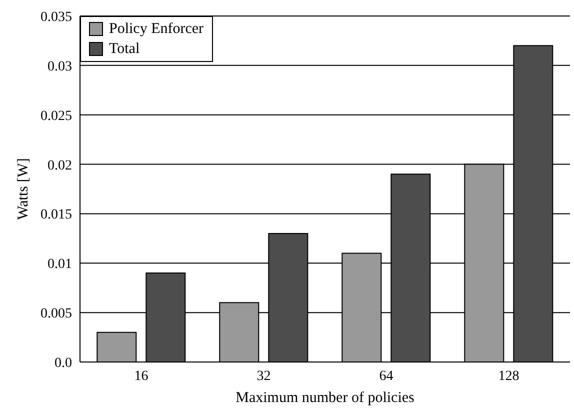 This screenshot has height=414, width=574. I want to click on x-tick-label: 128, so click(509, 376).